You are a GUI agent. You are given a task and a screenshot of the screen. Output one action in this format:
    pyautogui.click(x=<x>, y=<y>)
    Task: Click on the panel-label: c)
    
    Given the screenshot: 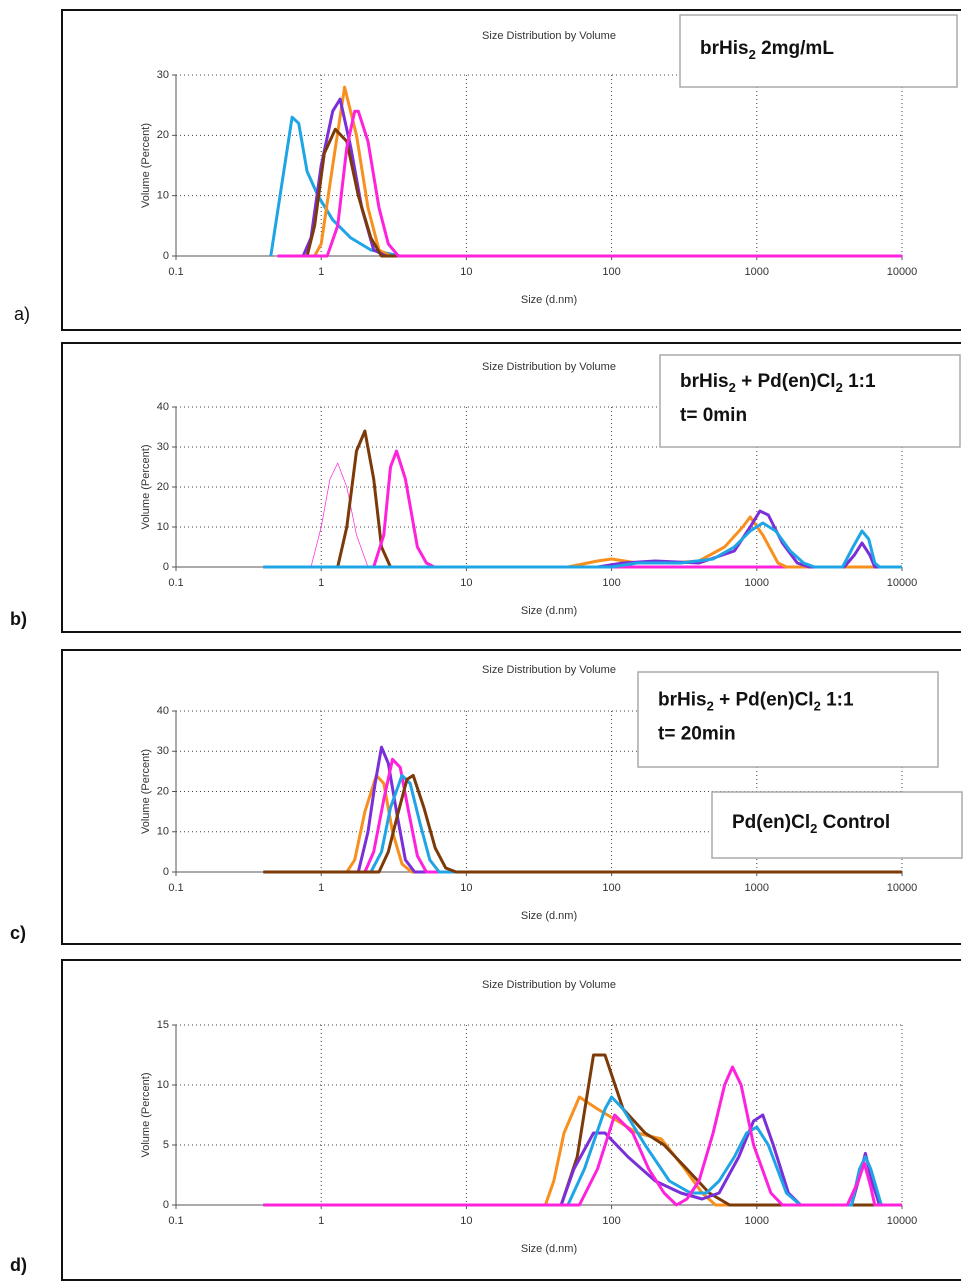 What is the action you would take?
    pyautogui.click(x=18, y=933)
    